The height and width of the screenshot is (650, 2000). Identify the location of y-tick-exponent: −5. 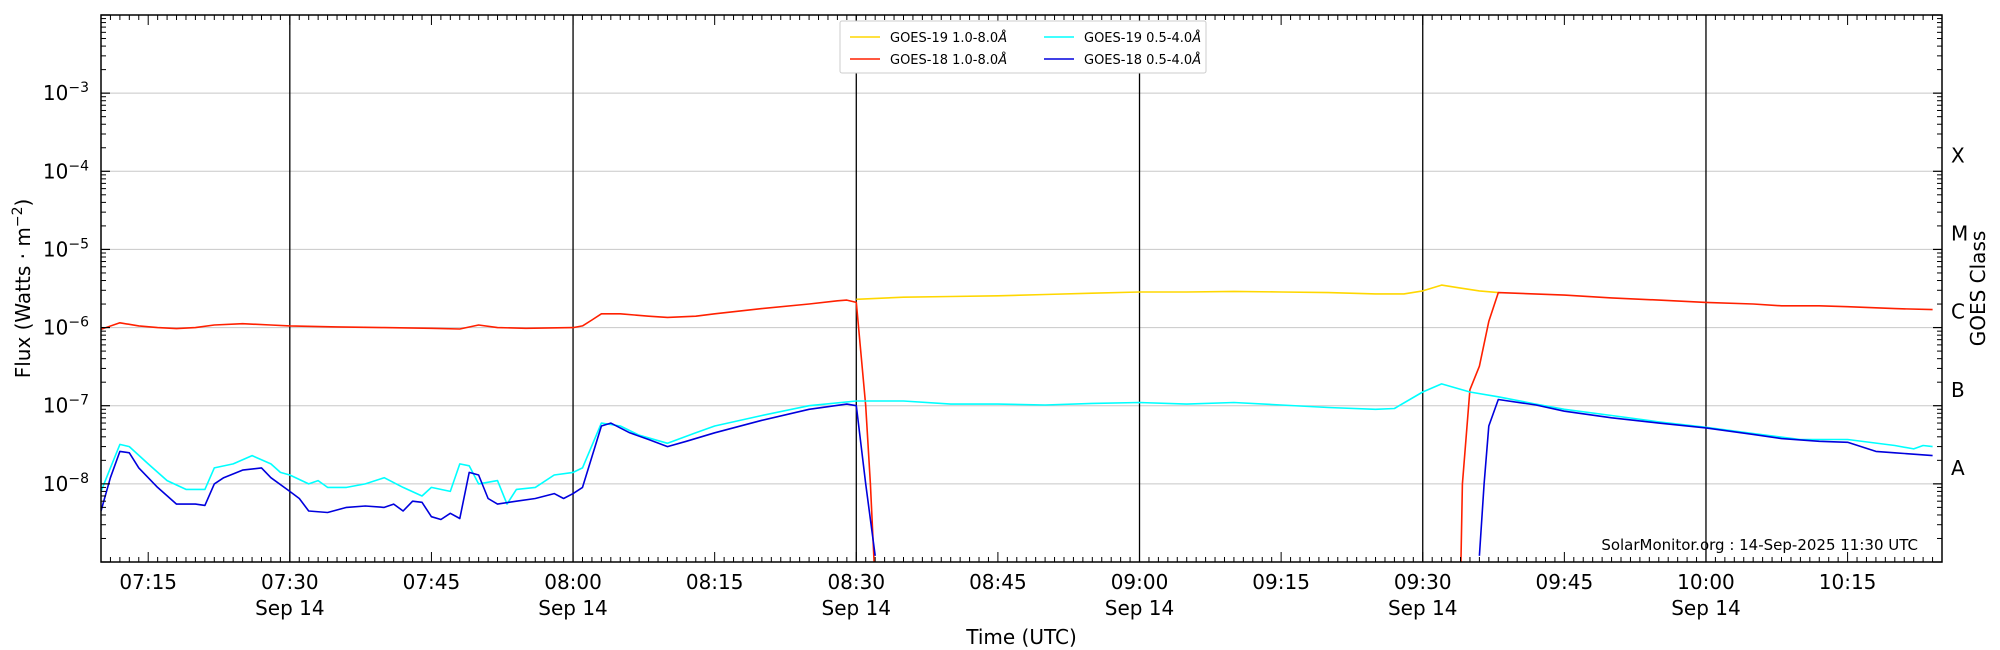
(78, 244).